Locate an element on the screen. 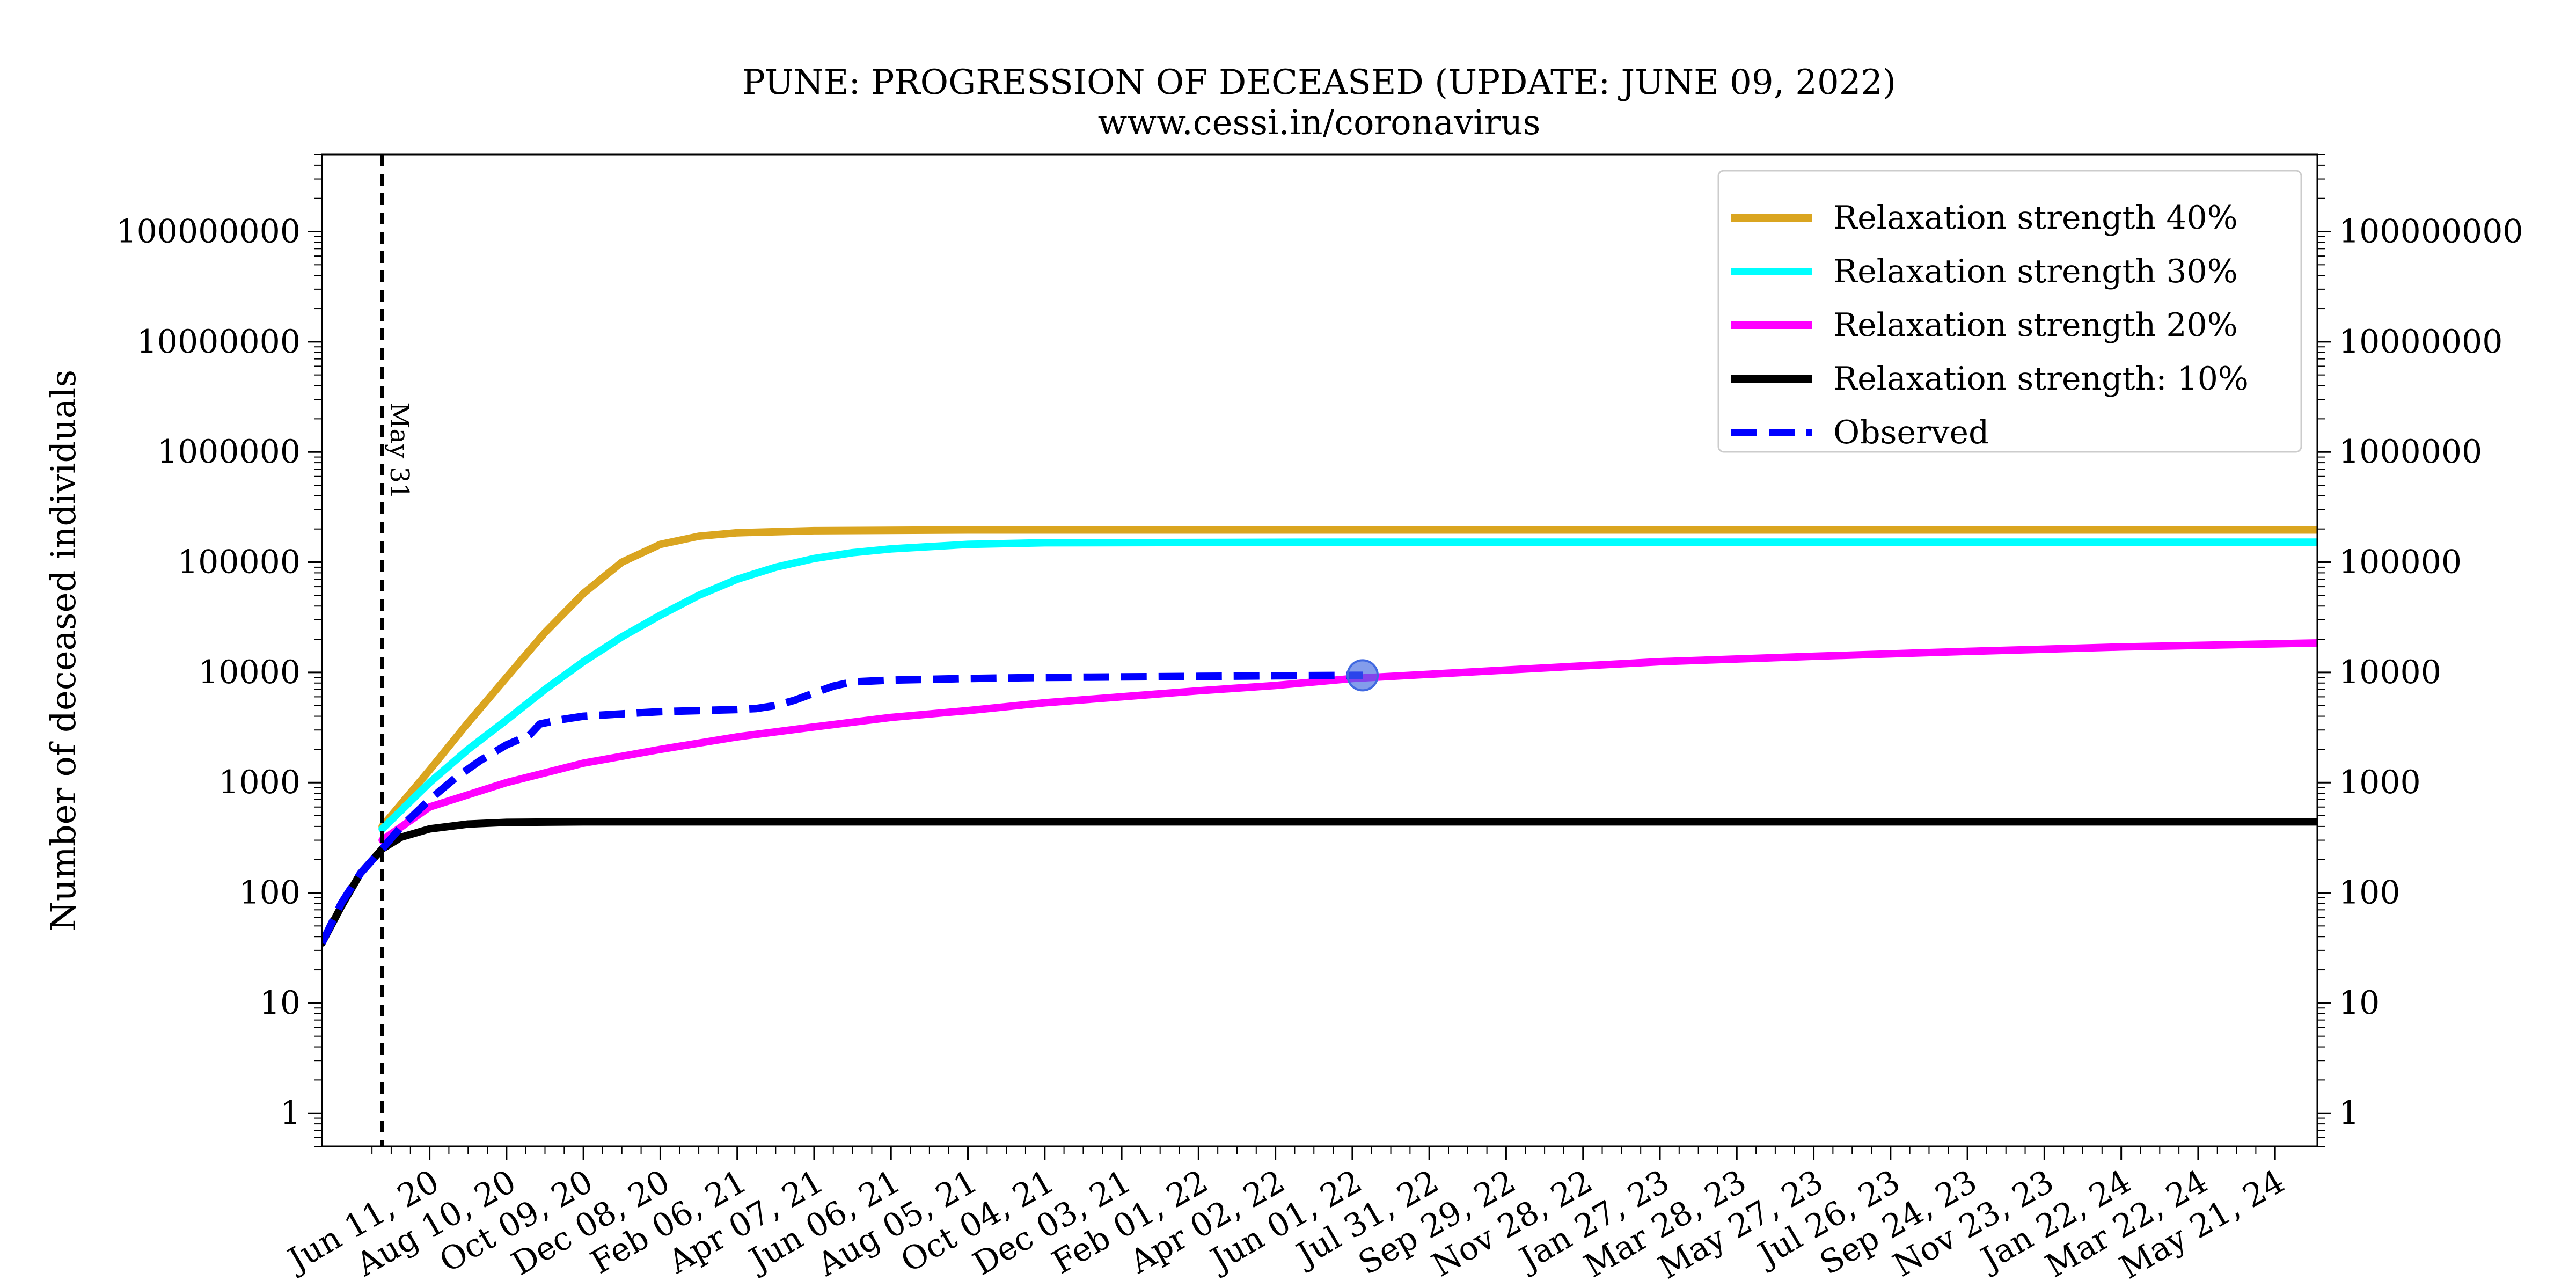 Image resolution: width=2576 pixels, height=1288 pixels. y-tick-label-right: 10000000 is located at coordinates (2420, 342).